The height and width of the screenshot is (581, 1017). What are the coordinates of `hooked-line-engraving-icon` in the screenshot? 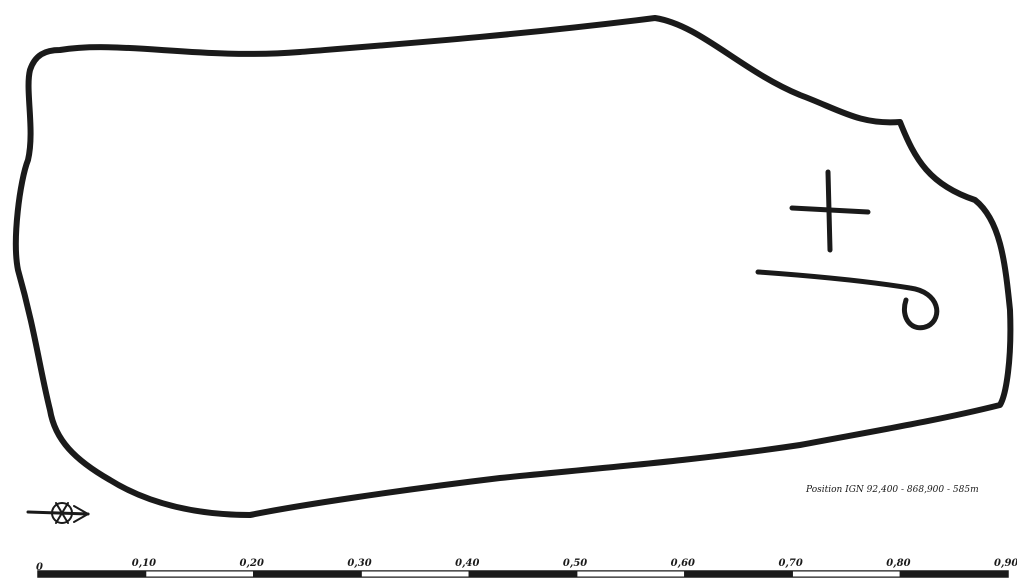 It's located at (847, 300).